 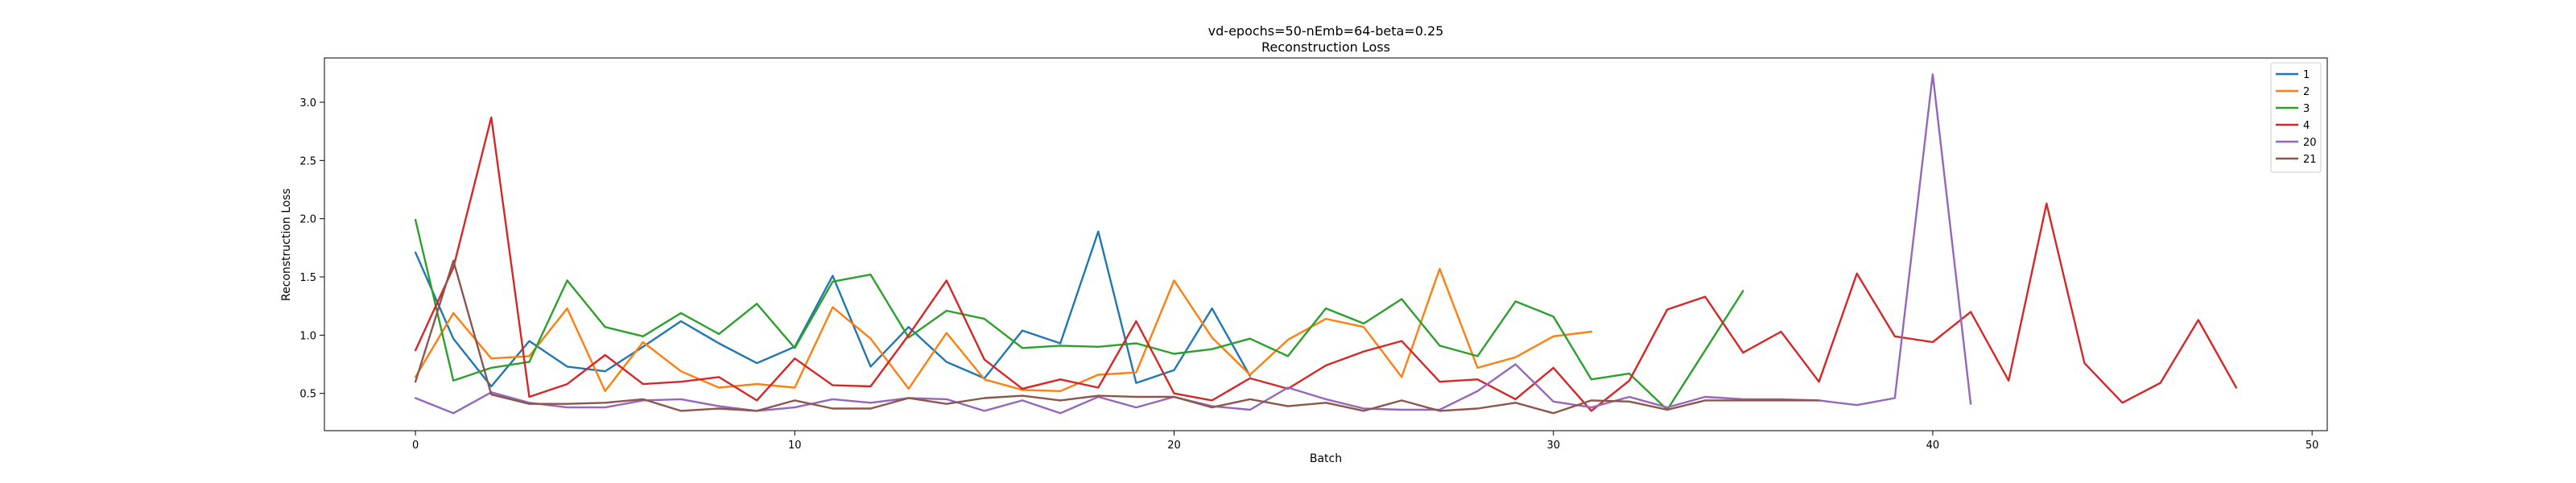 What do you see at coordinates (1326, 458) in the screenshot?
I see `x-axis-label: Batch` at bounding box center [1326, 458].